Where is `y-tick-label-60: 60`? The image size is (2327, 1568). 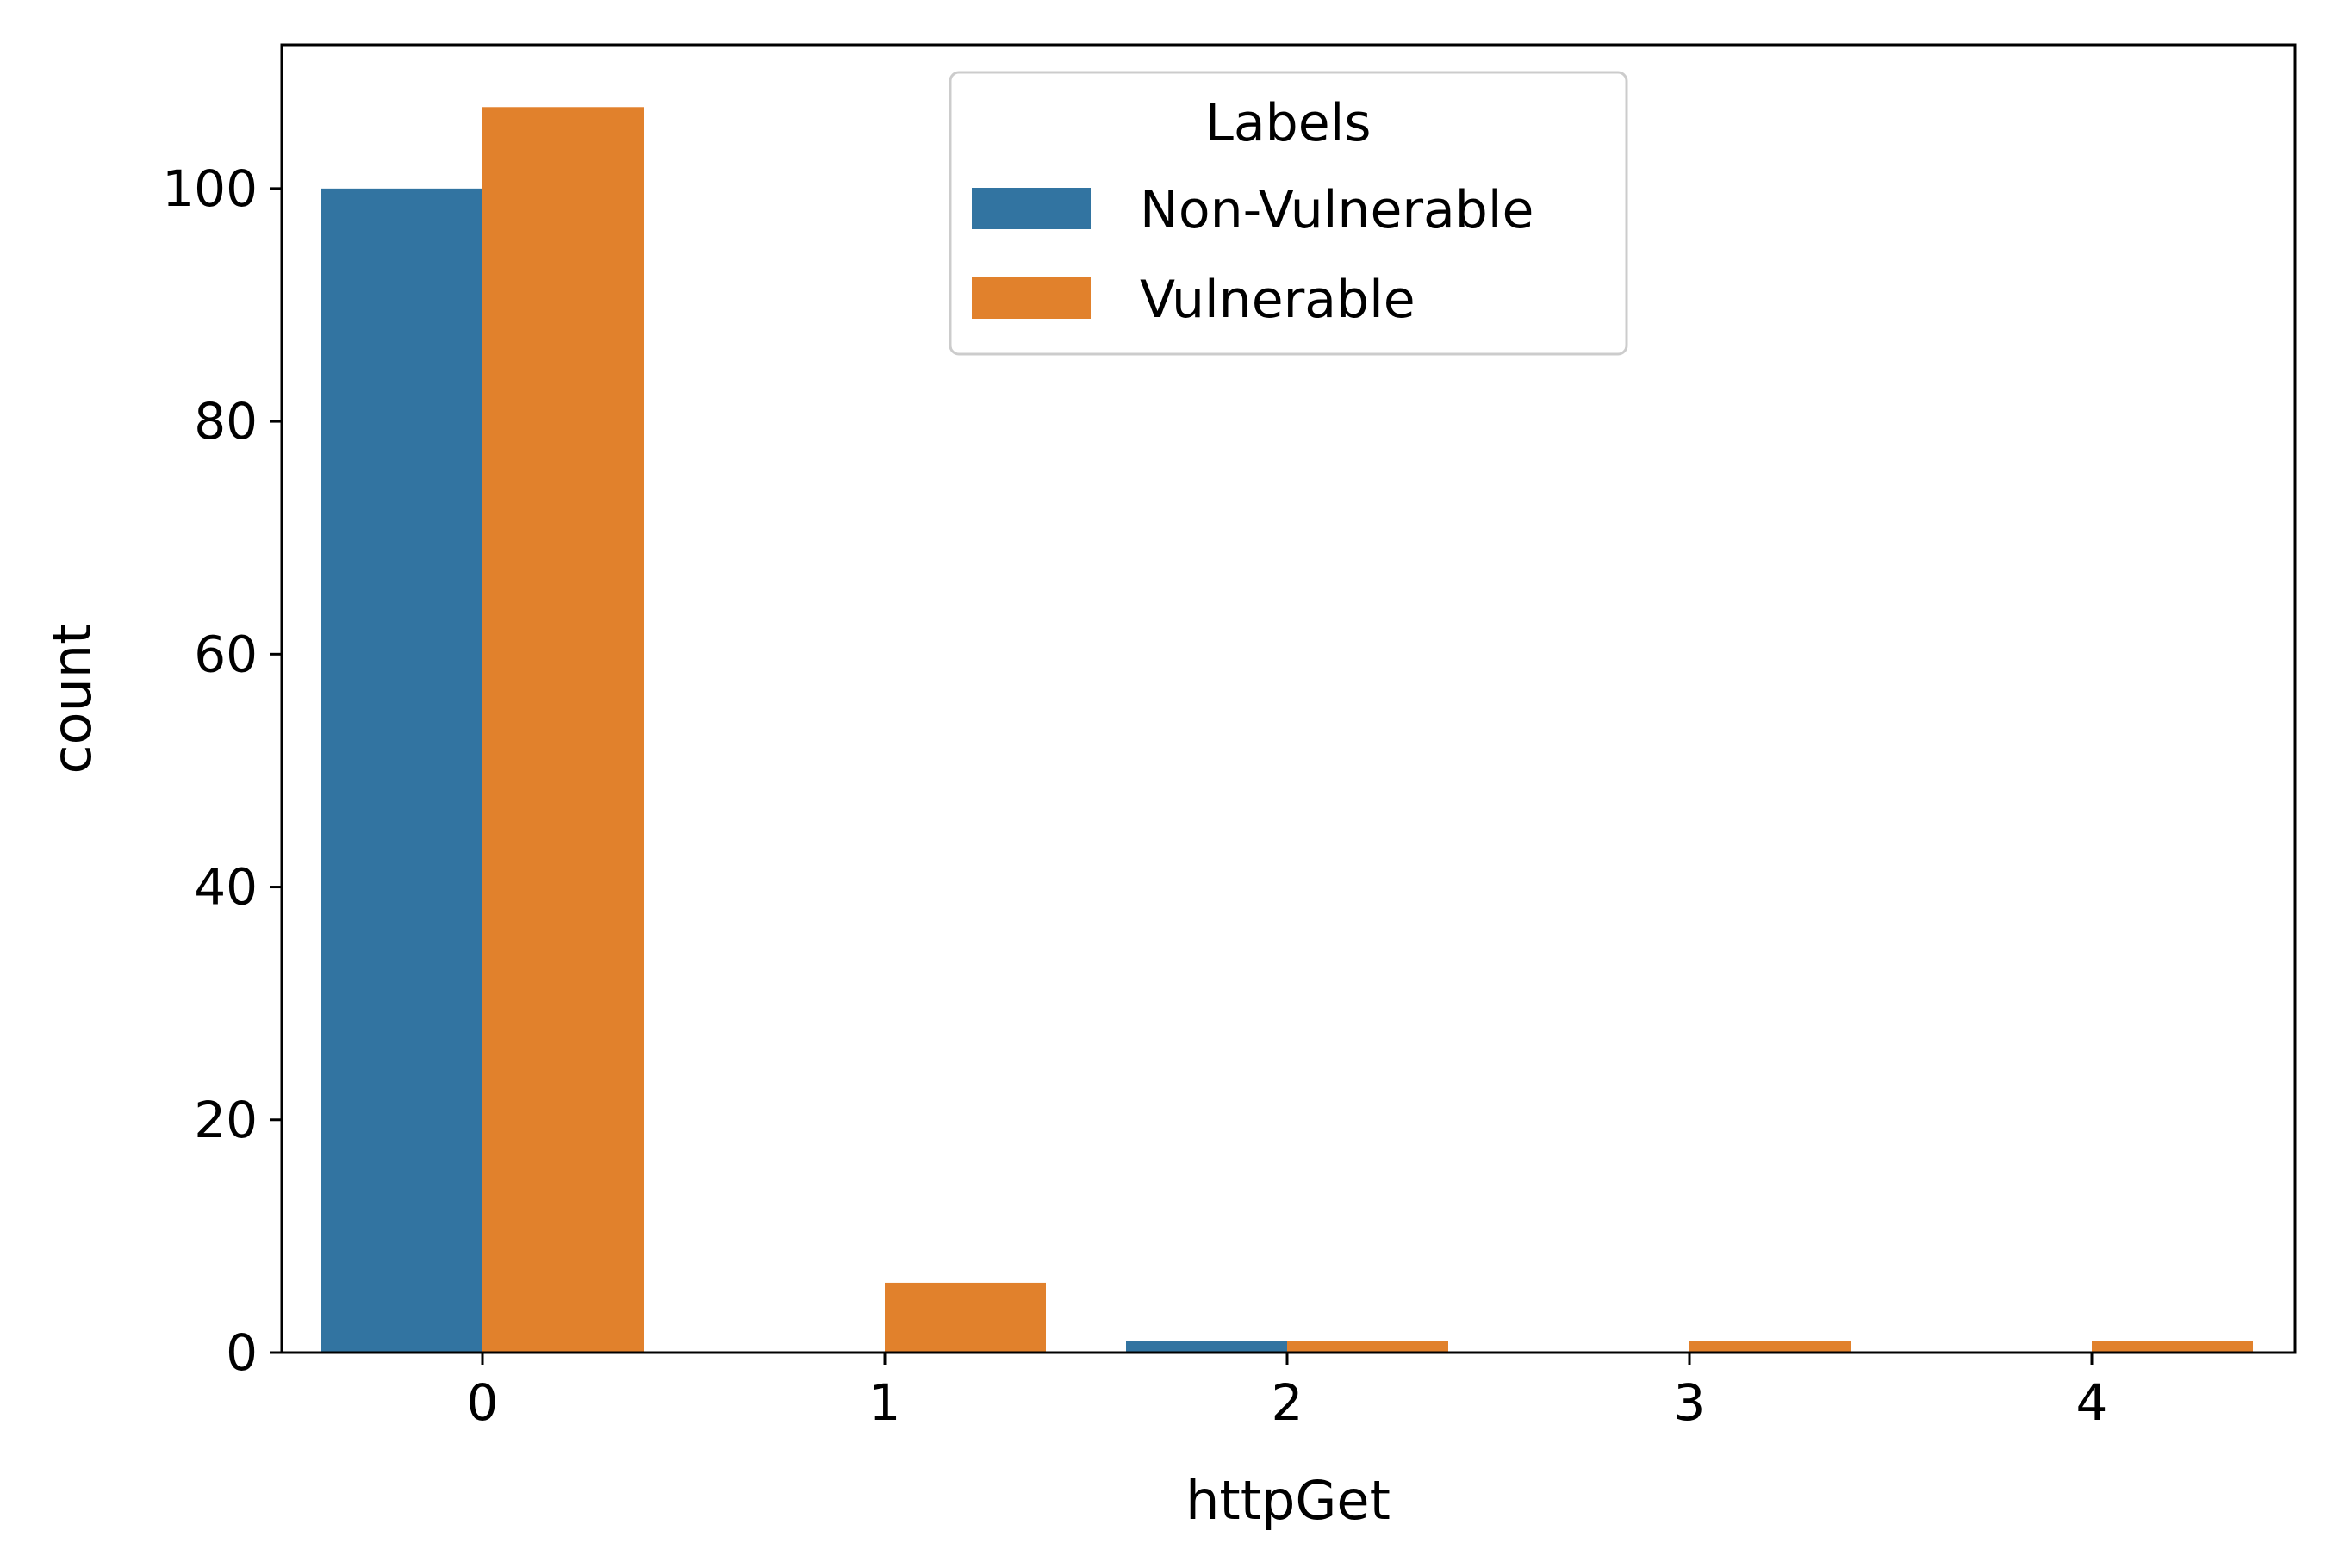 y-tick-label-60: 60 is located at coordinates (226, 654).